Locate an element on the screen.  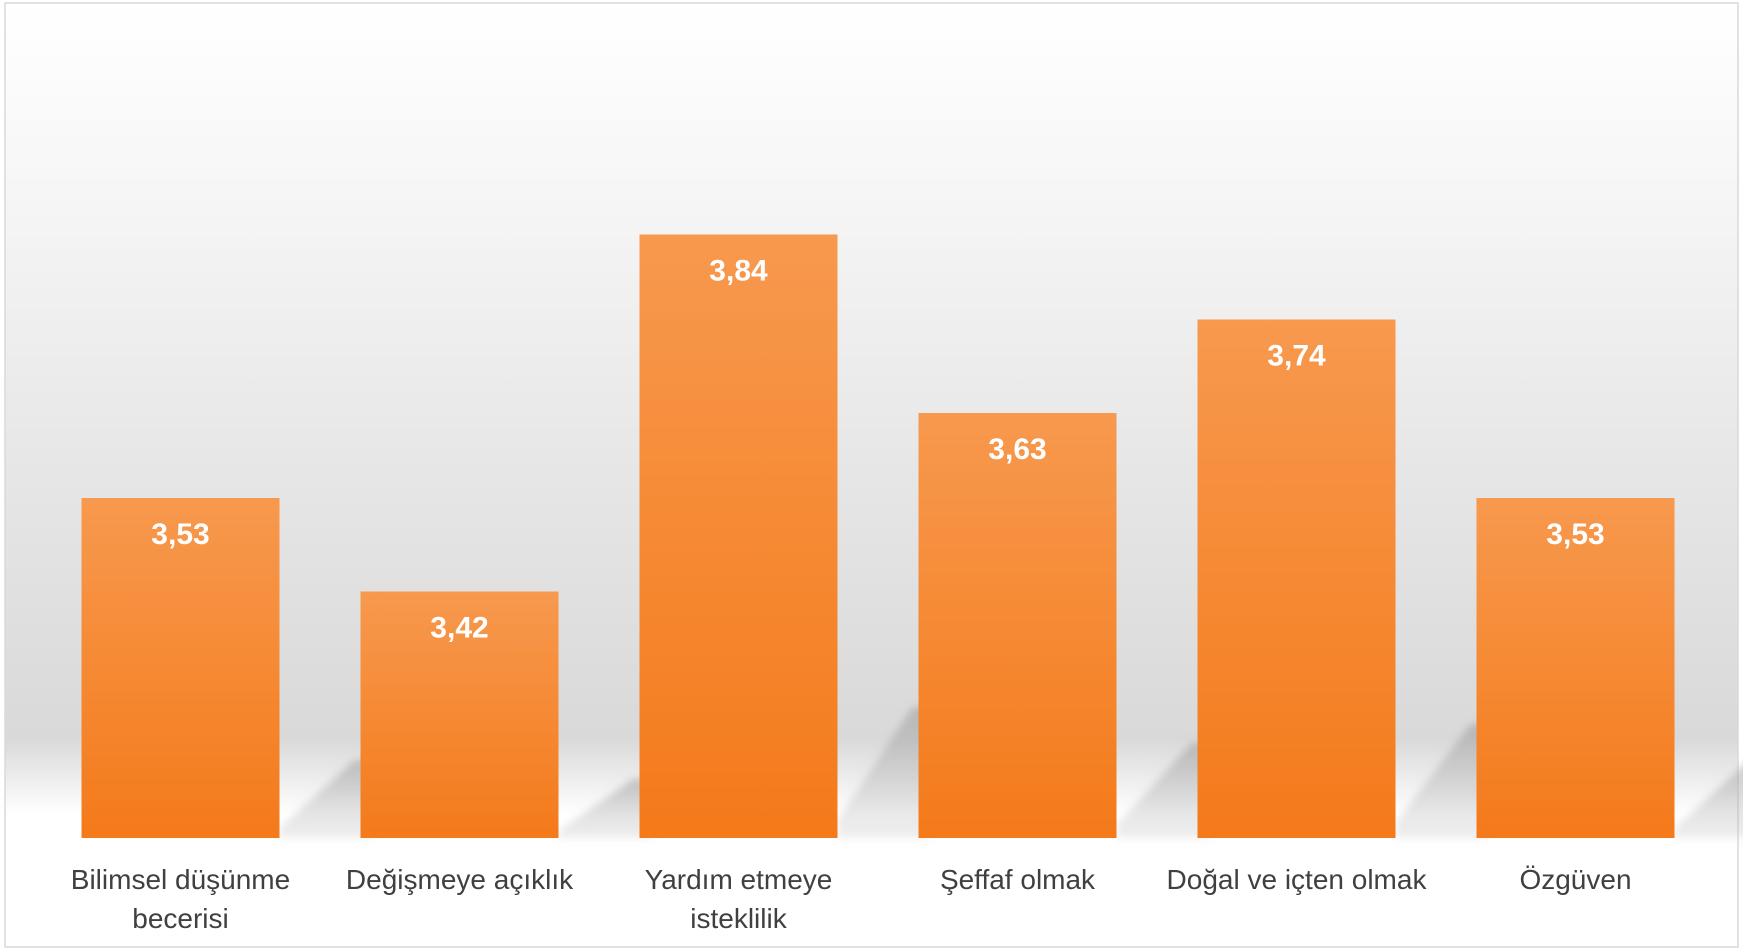
category-label-line: Yardım etmeye is located at coordinates (739, 879).